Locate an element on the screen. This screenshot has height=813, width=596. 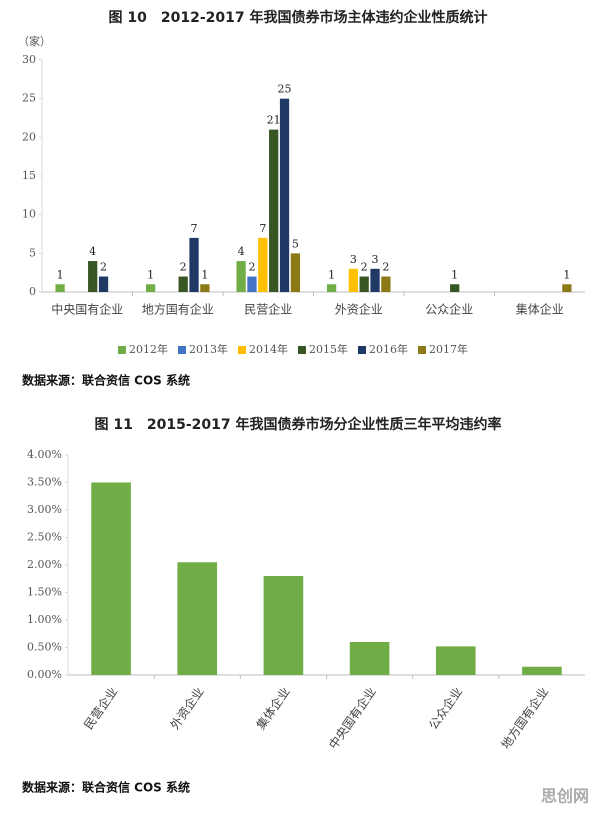
watermark: 思创网 is located at coordinates (565, 796).